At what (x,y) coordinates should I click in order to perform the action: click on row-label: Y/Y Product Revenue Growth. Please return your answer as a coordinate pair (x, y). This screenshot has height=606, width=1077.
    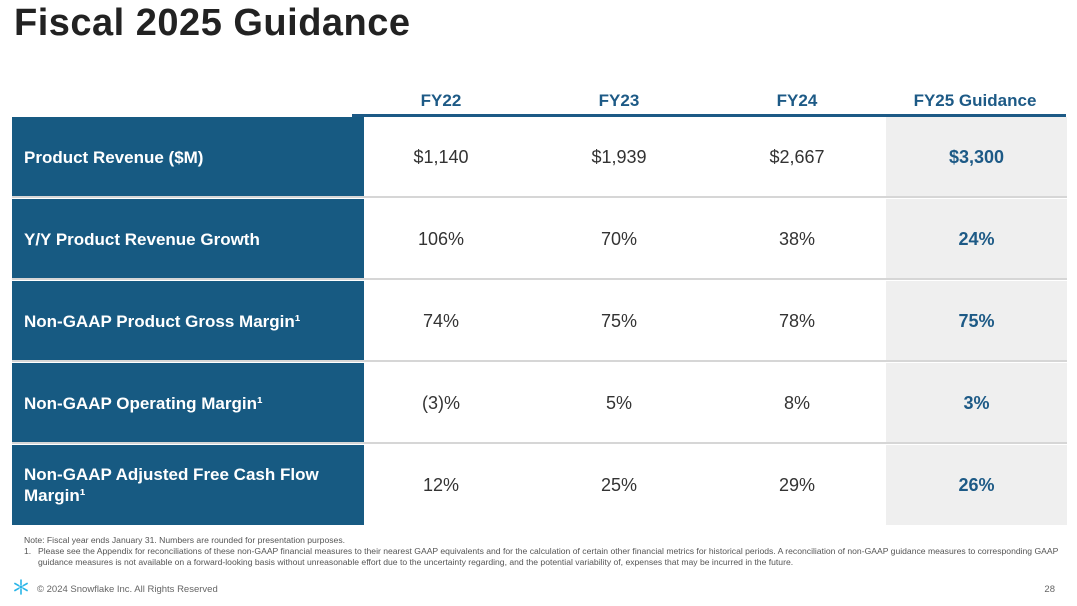
    Looking at the image, I should click on (188, 239).